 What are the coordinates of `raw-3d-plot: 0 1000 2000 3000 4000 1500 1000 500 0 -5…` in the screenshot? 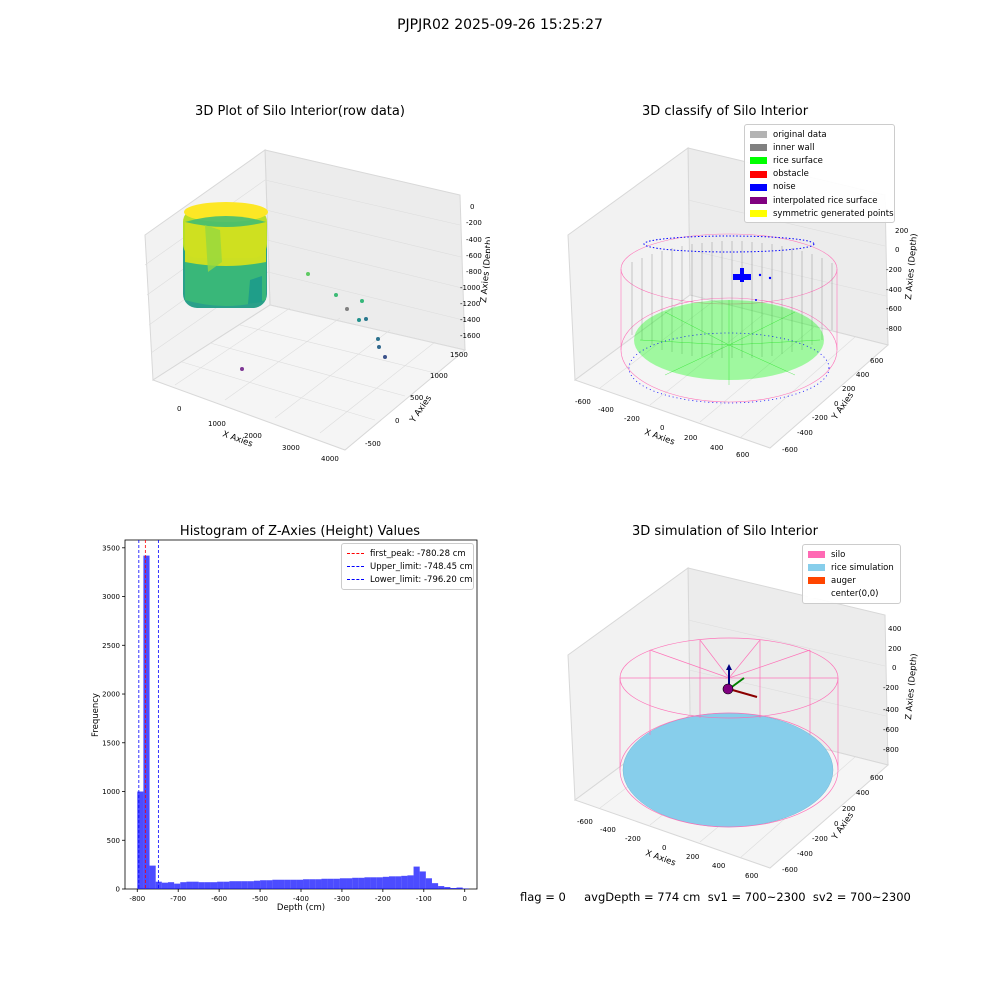 It's located at (317, 306).